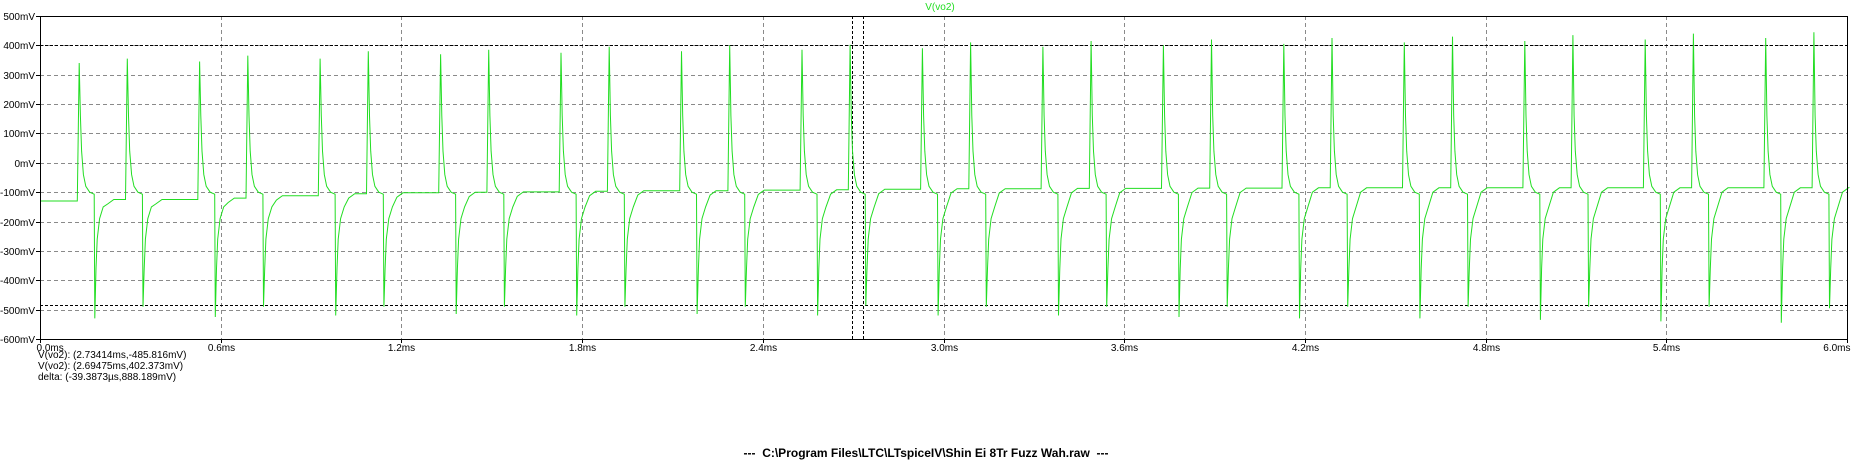  Describe the element at coordinates (112, 355) in the screenshot. I see `cursor-readout-1: V(vo2): (2.73414ms,-485.816mV)` at that location.